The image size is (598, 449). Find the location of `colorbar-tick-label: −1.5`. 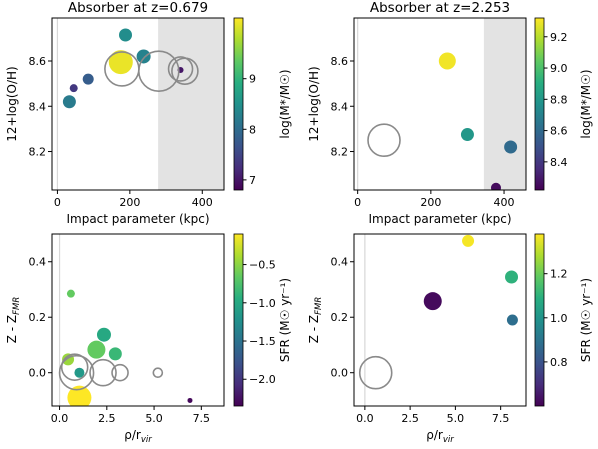

colorbar-tick-label: −1.5 is located at coordinates (262, 341).